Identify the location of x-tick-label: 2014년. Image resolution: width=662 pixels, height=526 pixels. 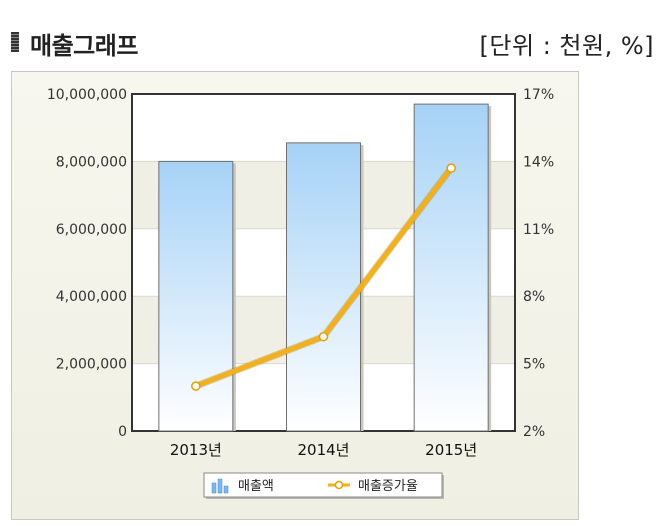
(324, 450).